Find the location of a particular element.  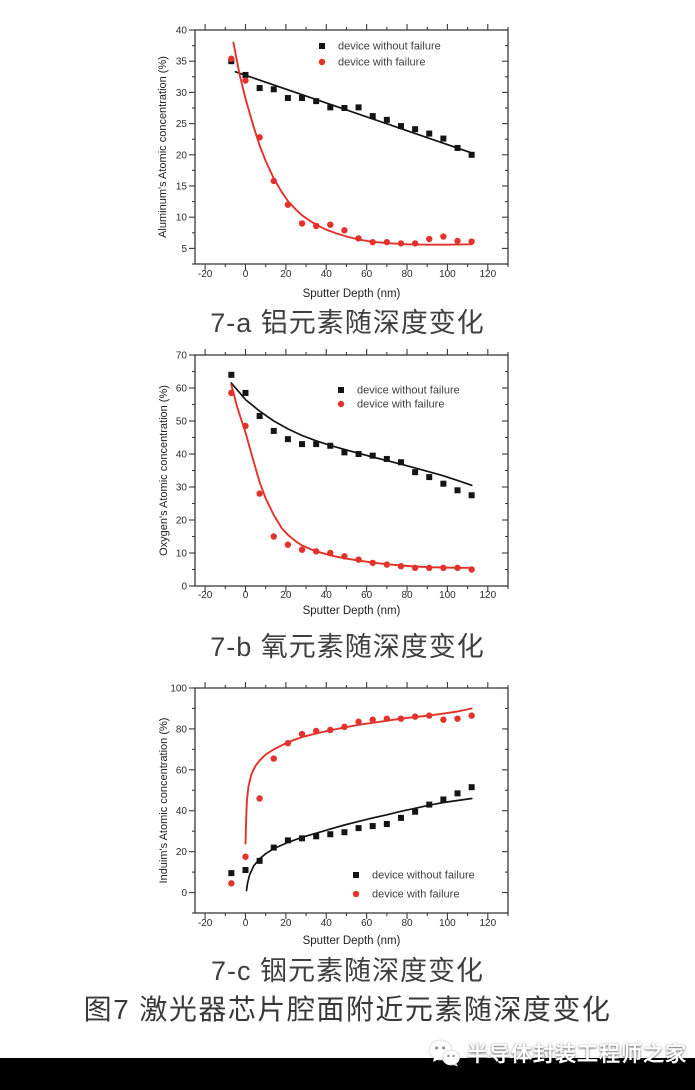

x-tick-label: 0 is located at coordinates (246, 923).